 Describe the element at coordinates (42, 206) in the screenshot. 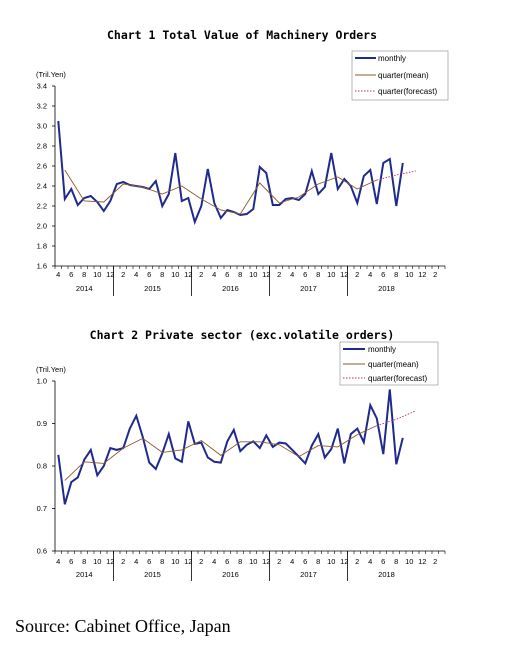

I see `chart-1-ytick-label: 2.2` at that location.